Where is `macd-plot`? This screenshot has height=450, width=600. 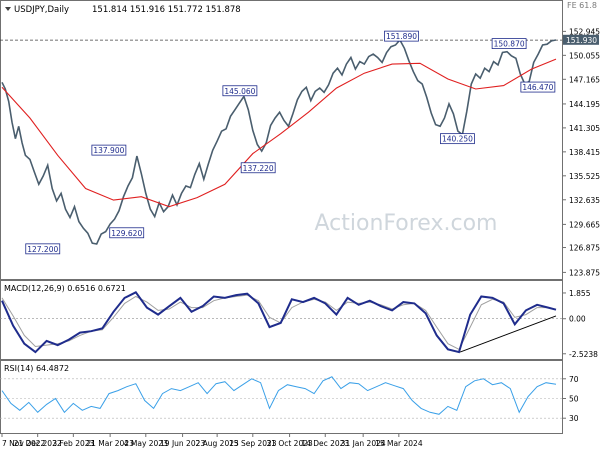
macd-plot is located at coordinates (279, 322).